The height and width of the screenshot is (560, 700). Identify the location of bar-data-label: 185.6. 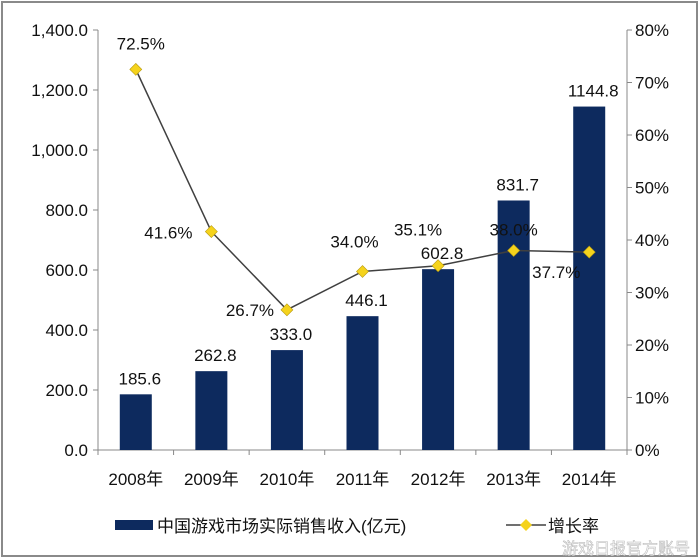
(140, 378).